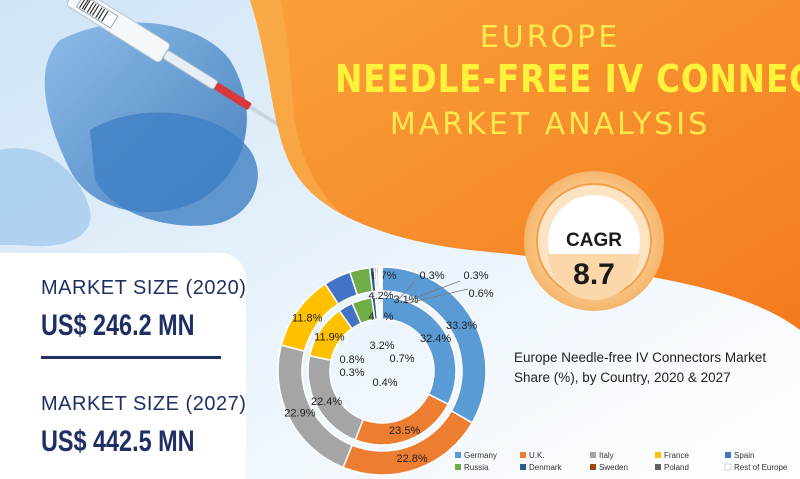 Image resolution: width=800 pixels, height=479 pixels. I want to click on data-label: 32.4%, so click(435, 339).